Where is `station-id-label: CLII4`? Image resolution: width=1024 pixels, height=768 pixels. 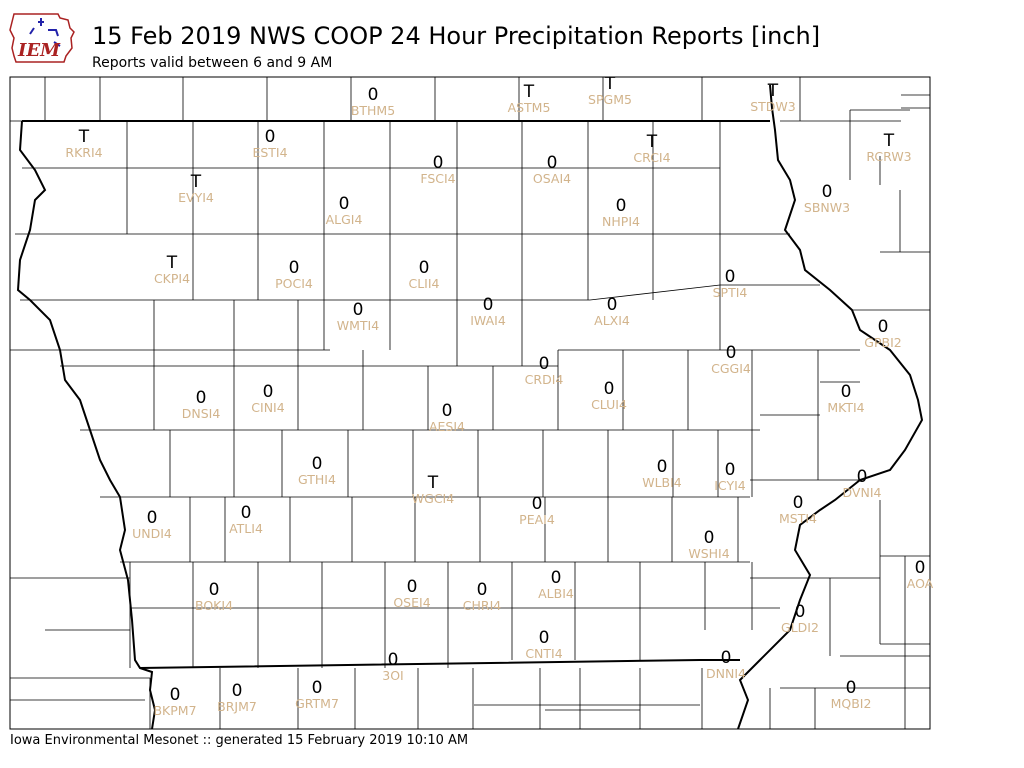
station-id-label: CLII4 is located at coordinates (423, 283).